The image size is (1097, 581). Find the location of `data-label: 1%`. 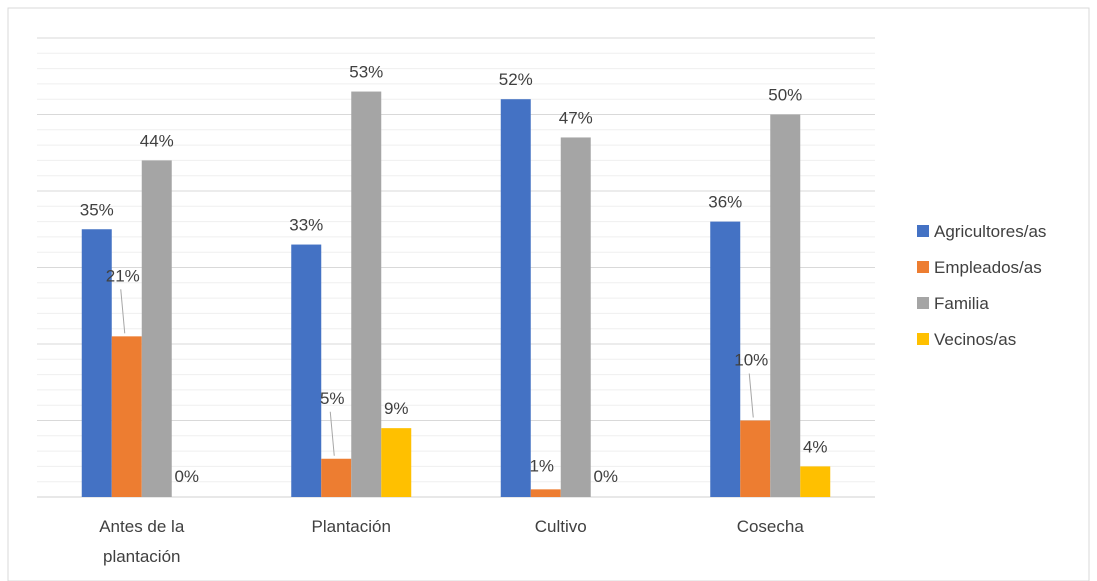

data-label: 1% is located at coordinates (541, 465).